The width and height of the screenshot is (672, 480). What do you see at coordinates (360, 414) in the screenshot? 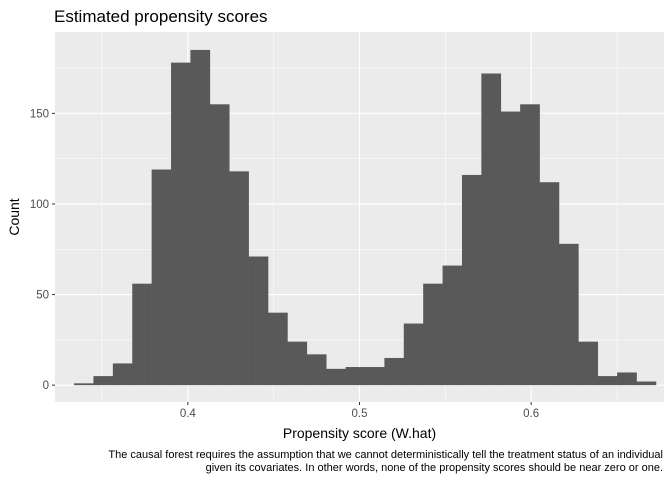
I see `x-tick-label: 0.5` at bounding box center [360, 414].